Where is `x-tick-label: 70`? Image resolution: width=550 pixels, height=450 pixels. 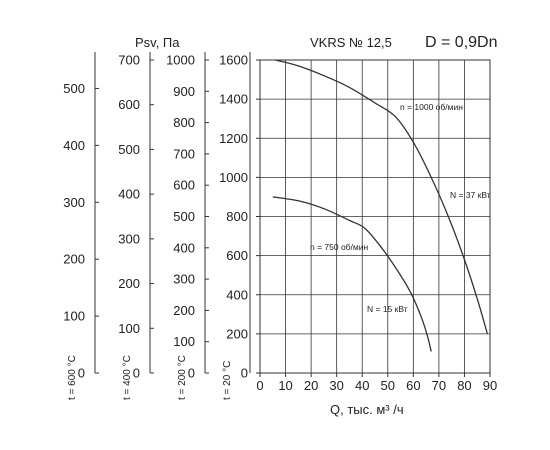
x-tick-label: 70 is located at coordinates (439, 385).